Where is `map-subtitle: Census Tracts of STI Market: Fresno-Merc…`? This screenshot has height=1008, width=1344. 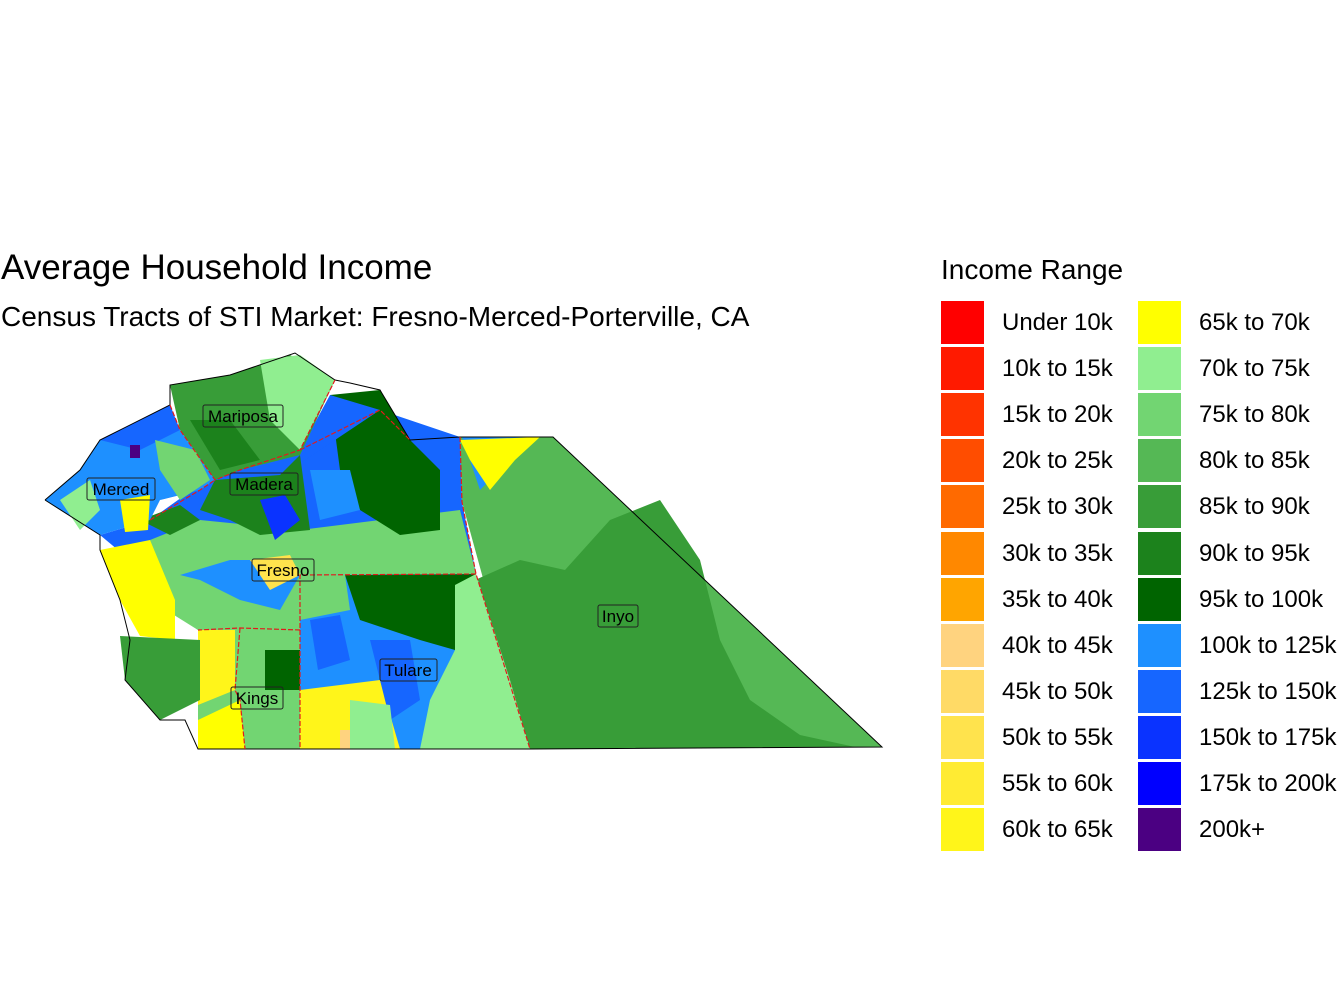 map-subtitle: Census Tracts of STI Market: Fresno-Merc… is located at coordinates (375, 316).